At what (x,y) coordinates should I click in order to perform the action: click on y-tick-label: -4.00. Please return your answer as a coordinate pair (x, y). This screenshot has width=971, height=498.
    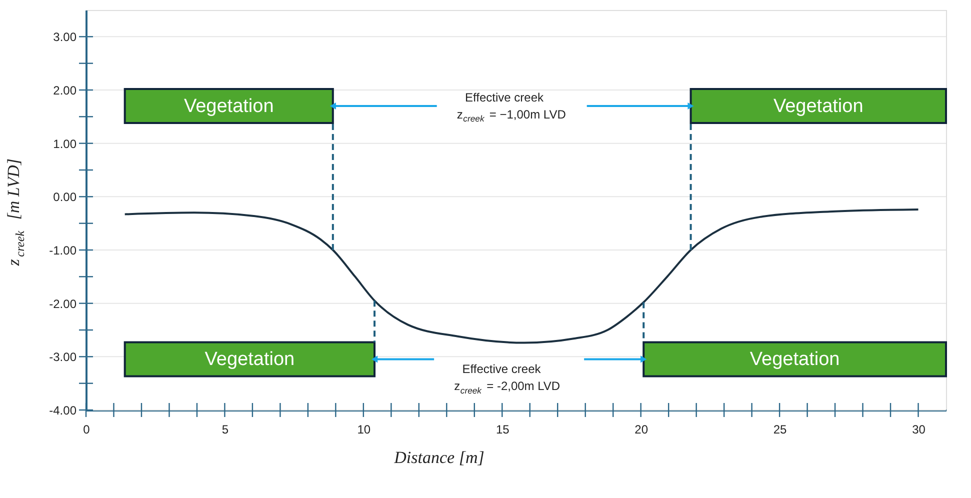
    Looking at the image, I should click on (63, 411).